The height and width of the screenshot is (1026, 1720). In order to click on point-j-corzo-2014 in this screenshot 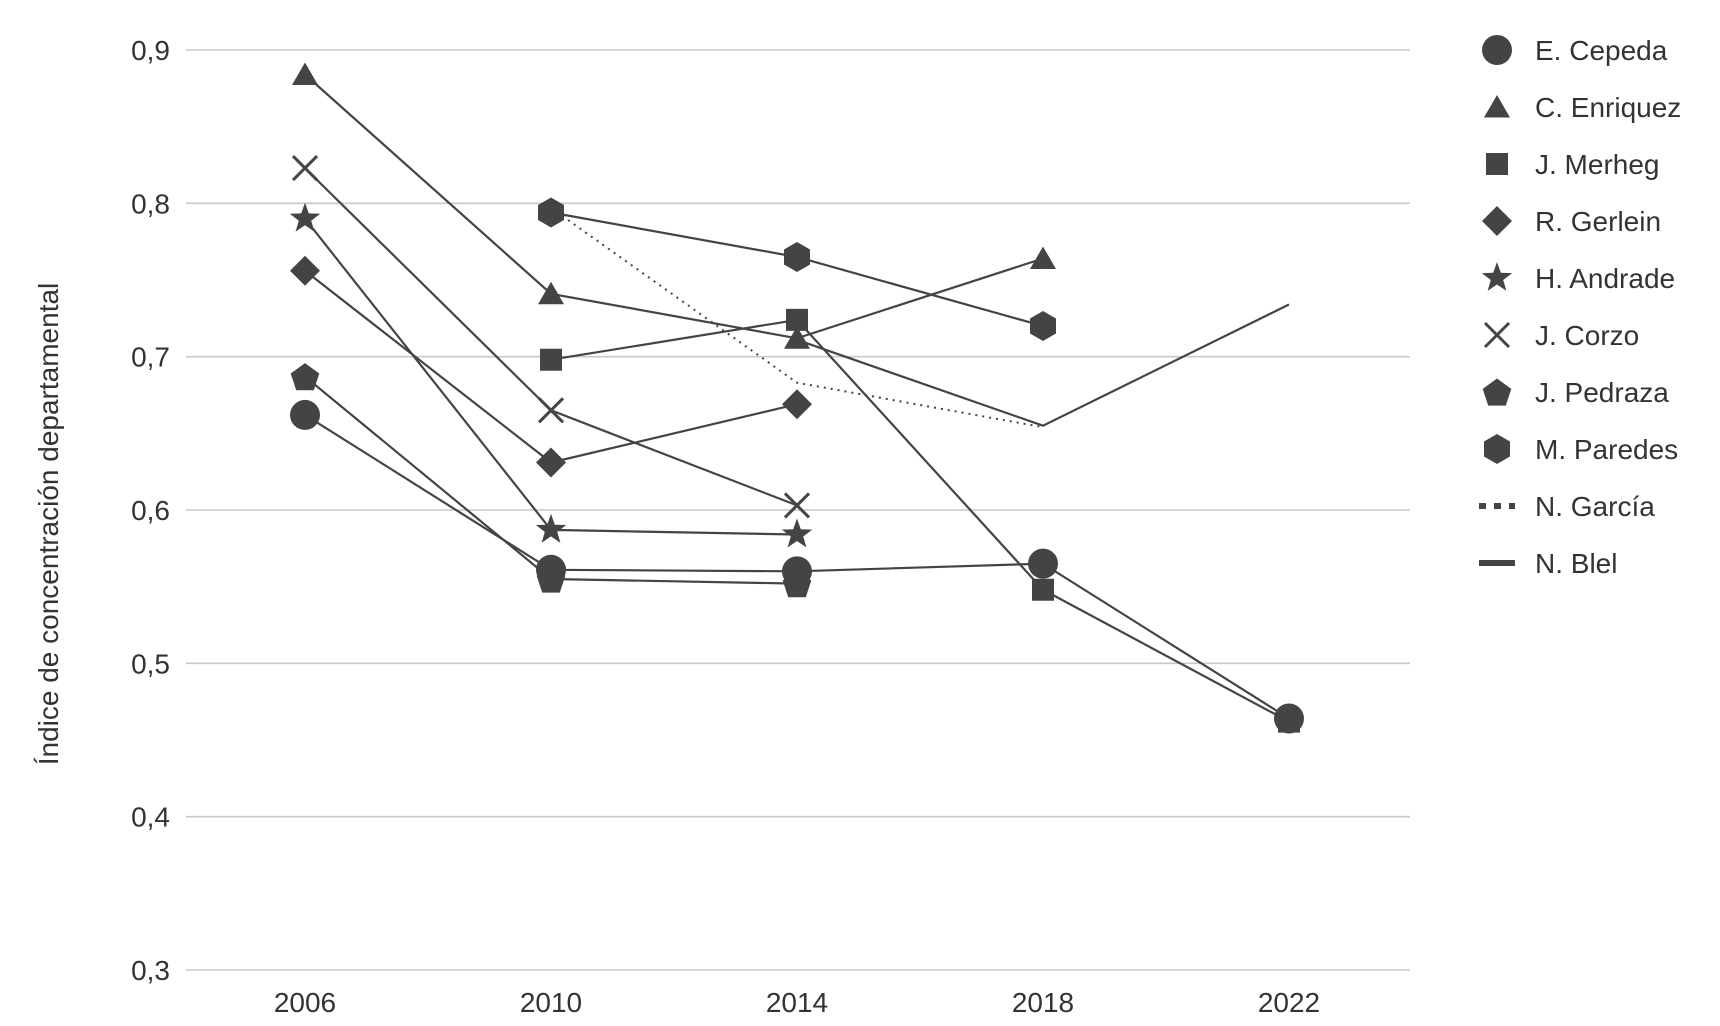, I will do `click(797, 505)`.